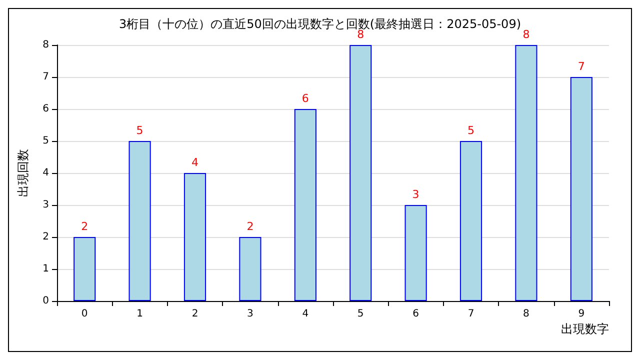 The height and width of the screenshot is (360, 640). I want to click on y-tick-label: 5, so click(45, 141).